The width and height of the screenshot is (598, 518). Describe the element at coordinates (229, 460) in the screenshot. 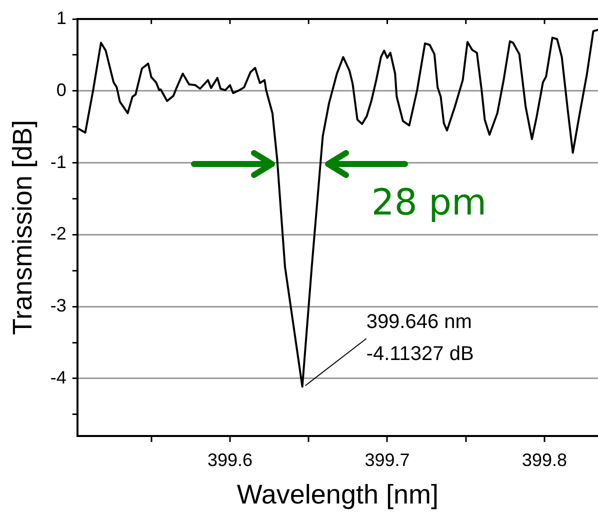

I see `x-tick-label: 399.6` at that location.